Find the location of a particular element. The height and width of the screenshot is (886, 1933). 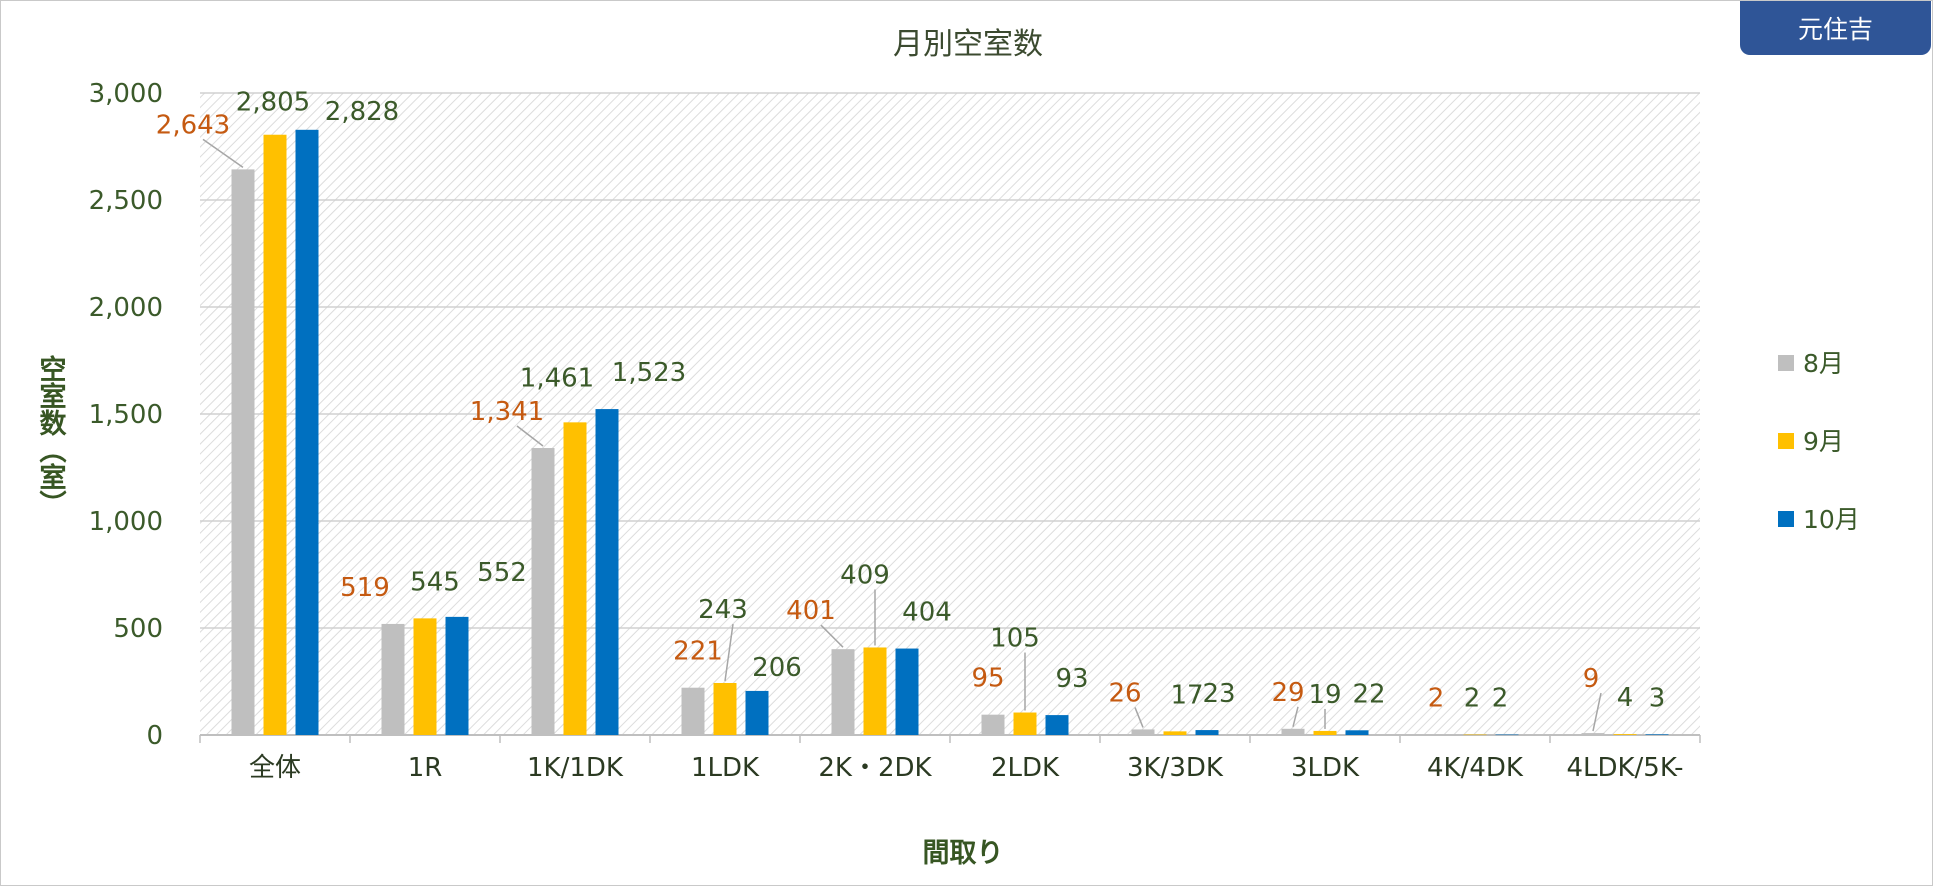

data-label: 3 is located at coordinates (1657, 698).